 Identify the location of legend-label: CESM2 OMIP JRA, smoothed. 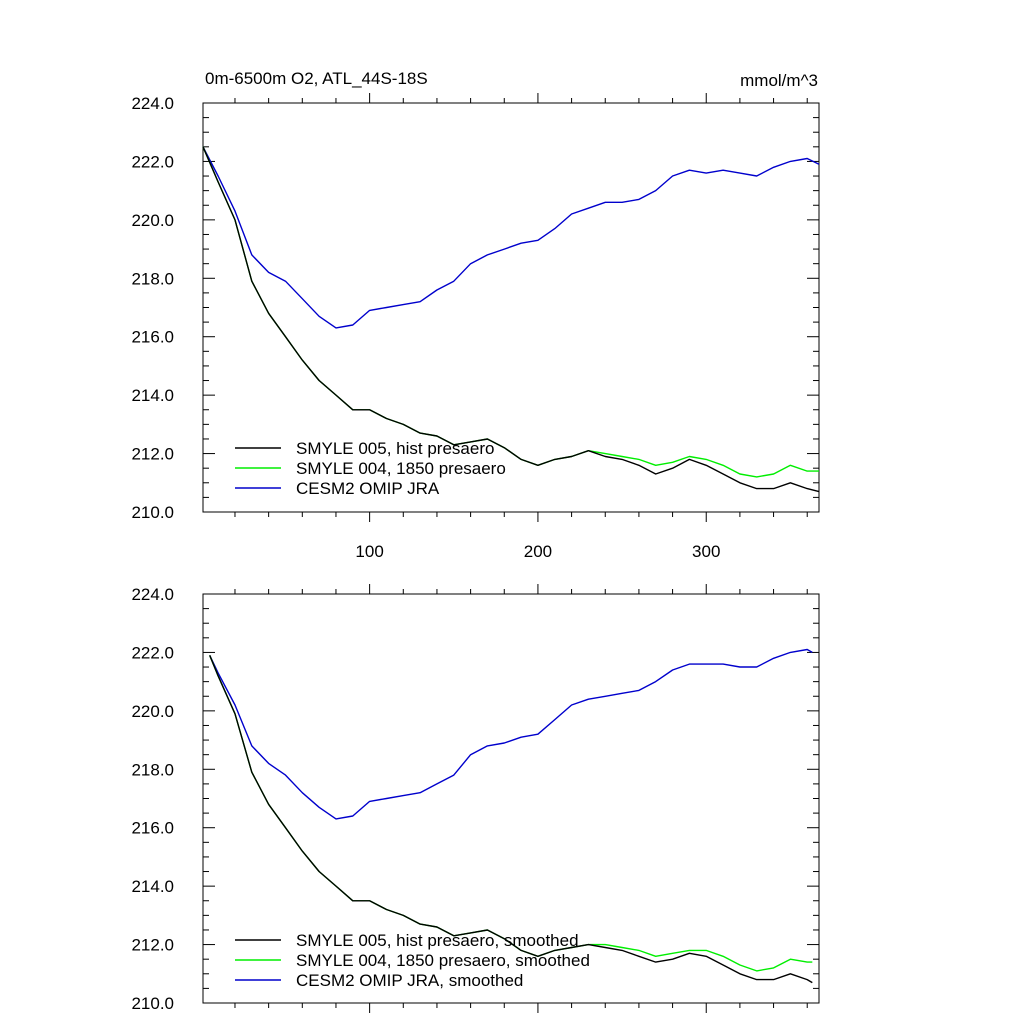
(409, 980).